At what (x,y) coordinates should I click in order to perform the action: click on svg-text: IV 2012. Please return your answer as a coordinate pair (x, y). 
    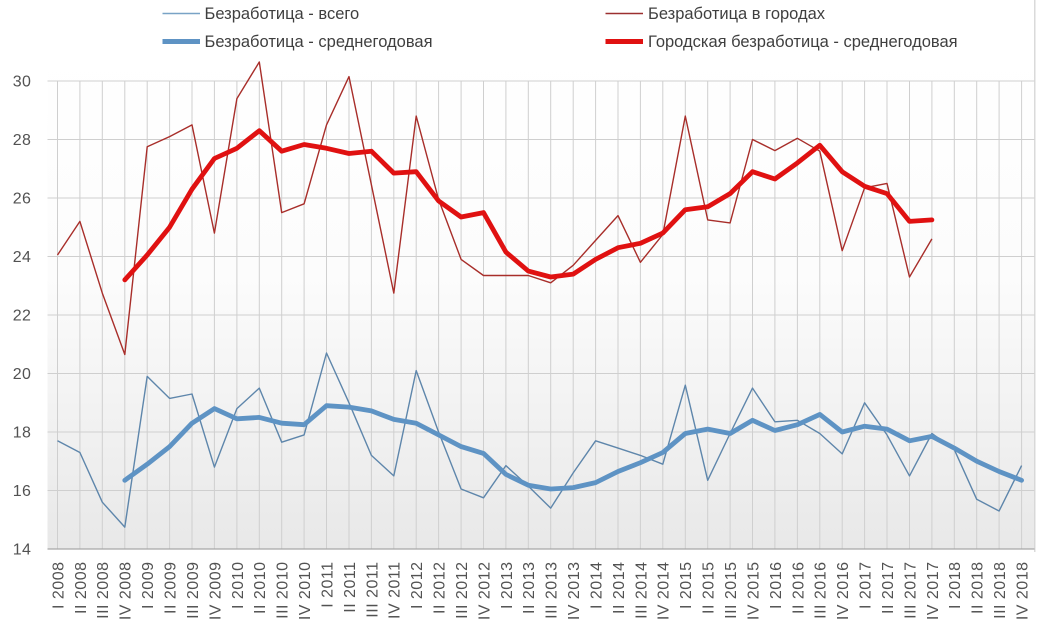
    Looking at the image, I should click on (484, 591).